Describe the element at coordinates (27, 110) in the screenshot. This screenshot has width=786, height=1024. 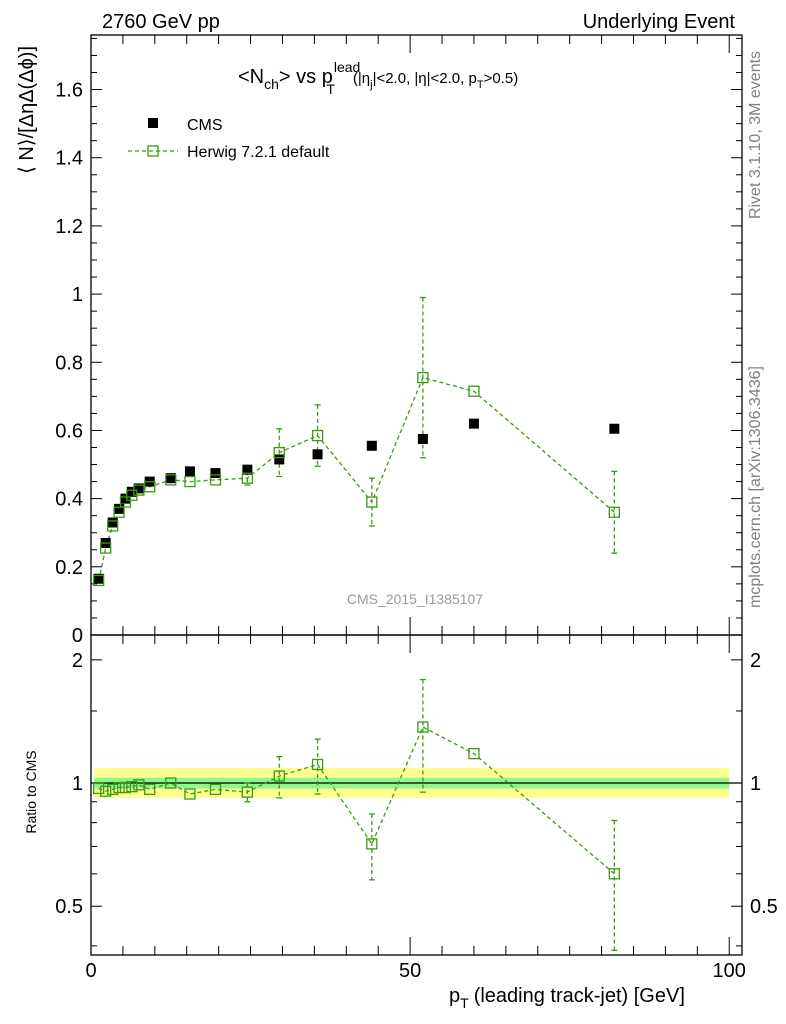
I see `main-y-axis-label: ⟨ N⟩/[ΔηΔ(Δϕ)]` at that location.